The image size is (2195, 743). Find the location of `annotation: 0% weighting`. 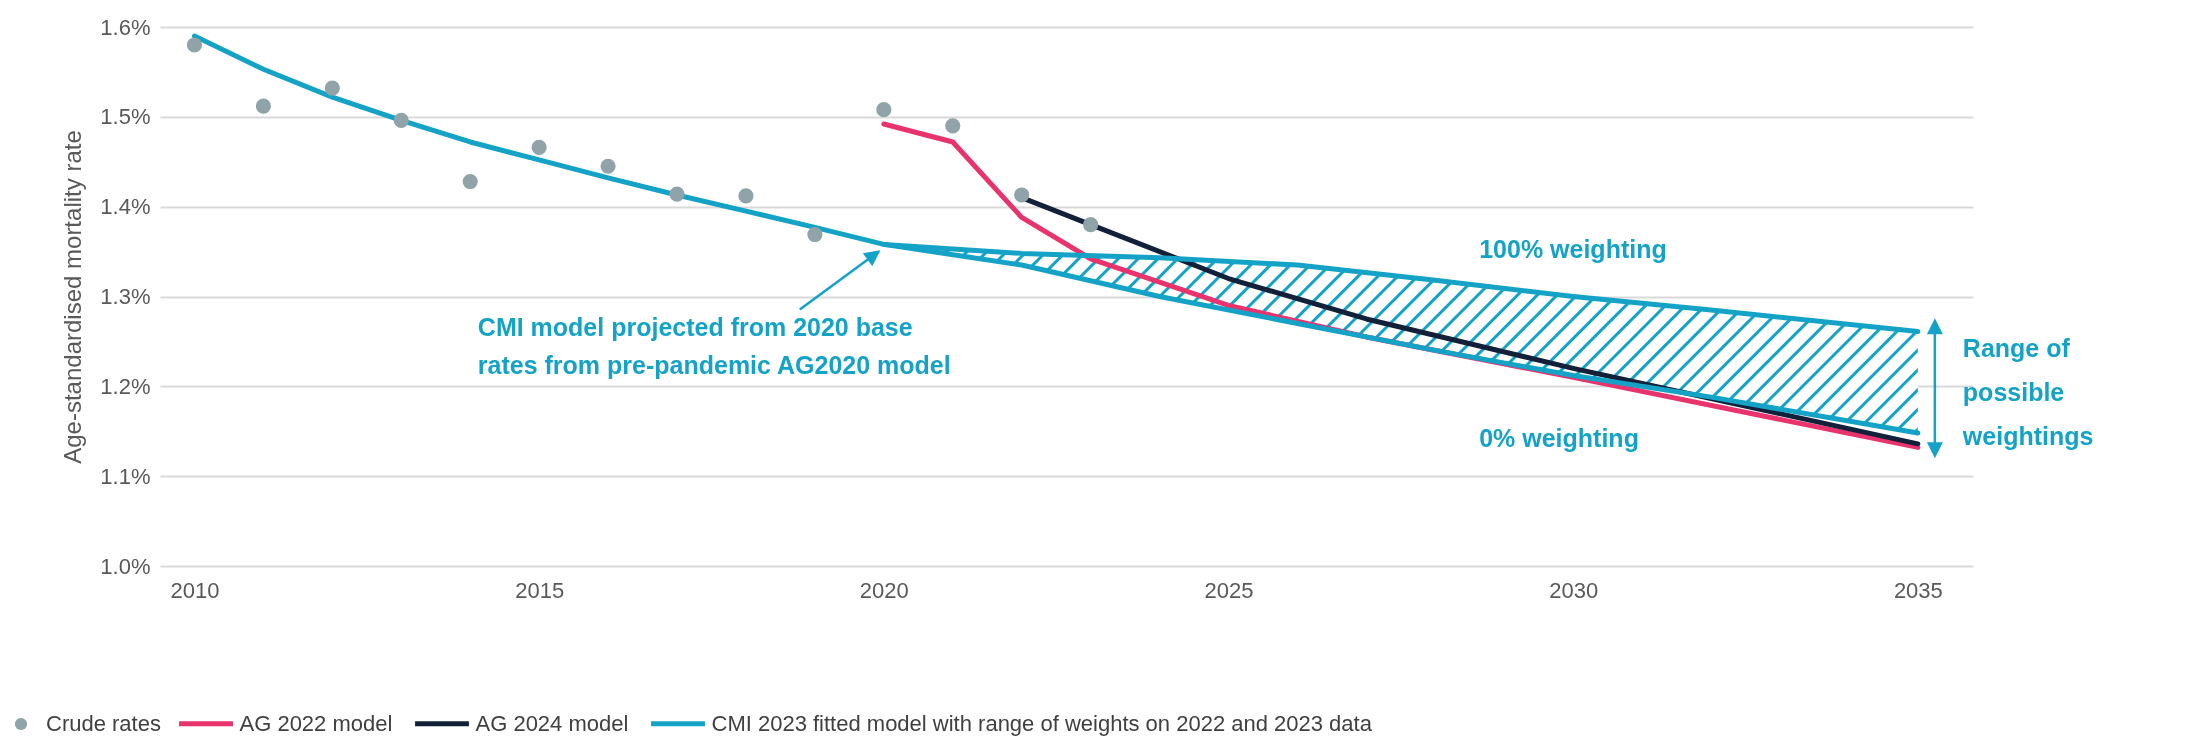

annotation: 0% weighting is located at coordinates (1559, 437).